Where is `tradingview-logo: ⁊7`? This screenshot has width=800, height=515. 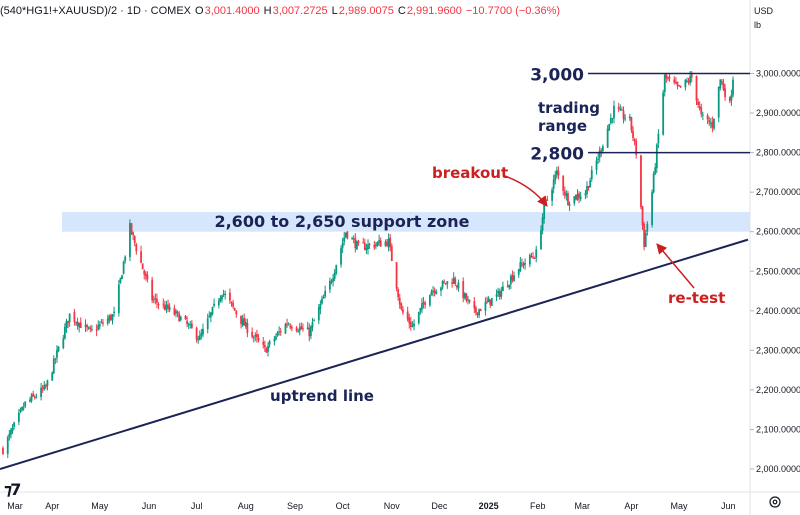
tradingview-logo: ⁊7 is located at coordinates (12, 489).